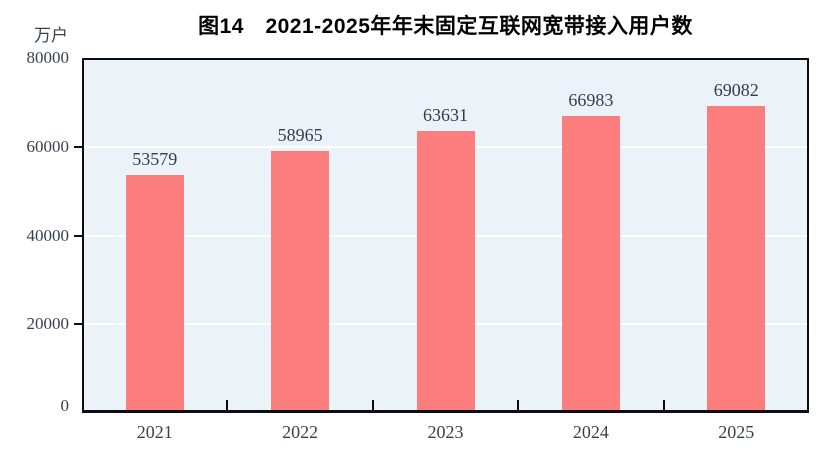  I want to click on x-category-label-2024: 2024, so click(590, 432).